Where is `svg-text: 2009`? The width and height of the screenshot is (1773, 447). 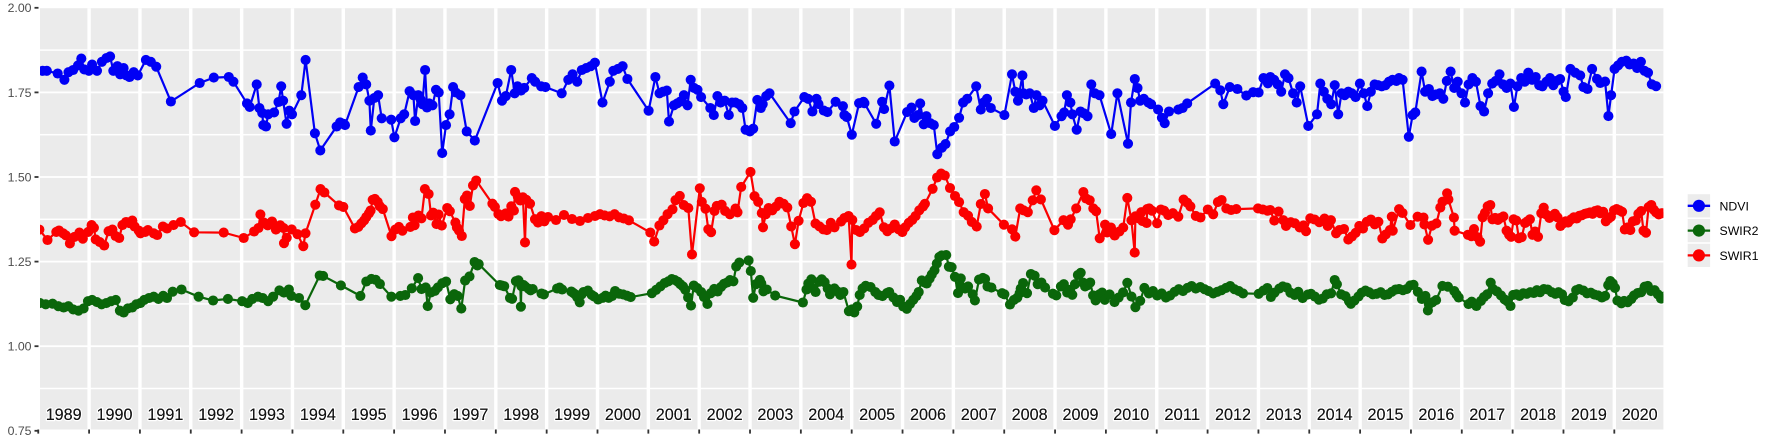
svg-text: 2009 is located at coordinates (1081, 414).